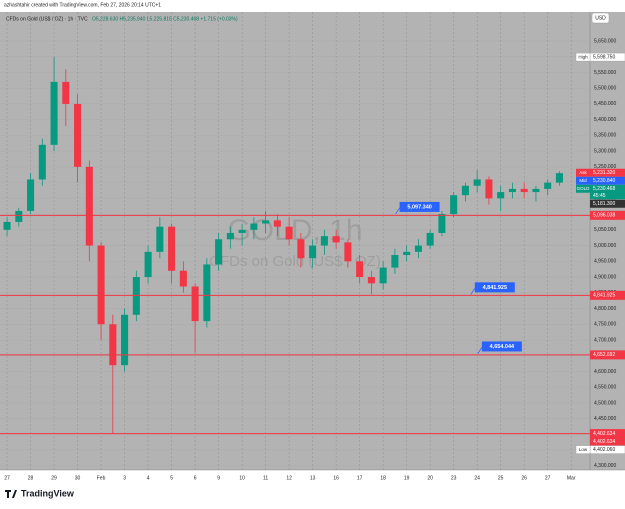  I want to click on x-tick-label: 29, so click(54, 478).